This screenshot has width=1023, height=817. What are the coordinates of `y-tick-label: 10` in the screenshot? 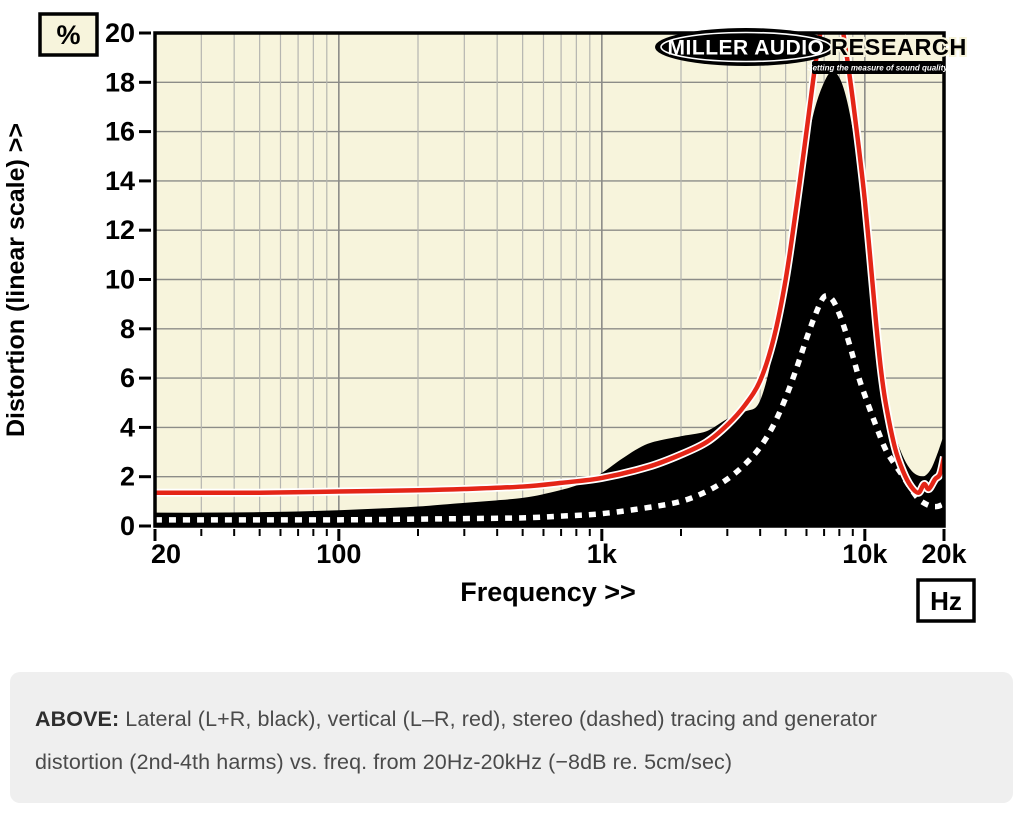 It's located at (120, 280).